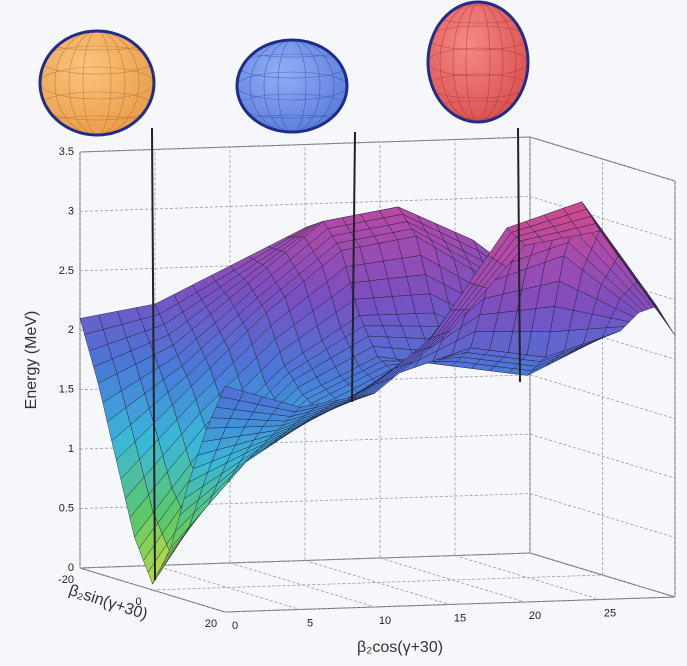 This screenshot has width=687, height=666. What do you see at coordinates (232, 393) in the screenshot?
I see `surface-facet` at bounding box center [232, 393].